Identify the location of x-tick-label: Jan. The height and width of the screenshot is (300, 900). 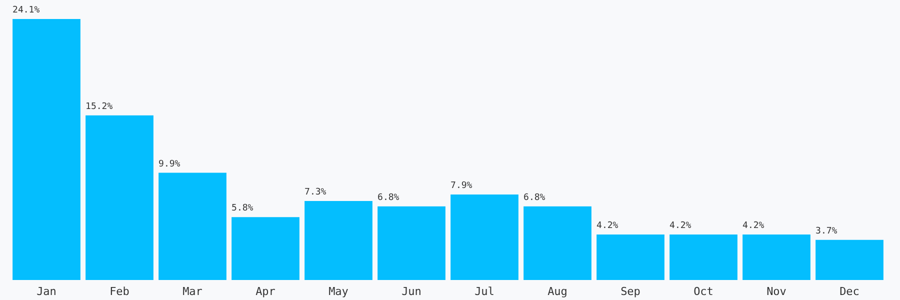
(46, 291).